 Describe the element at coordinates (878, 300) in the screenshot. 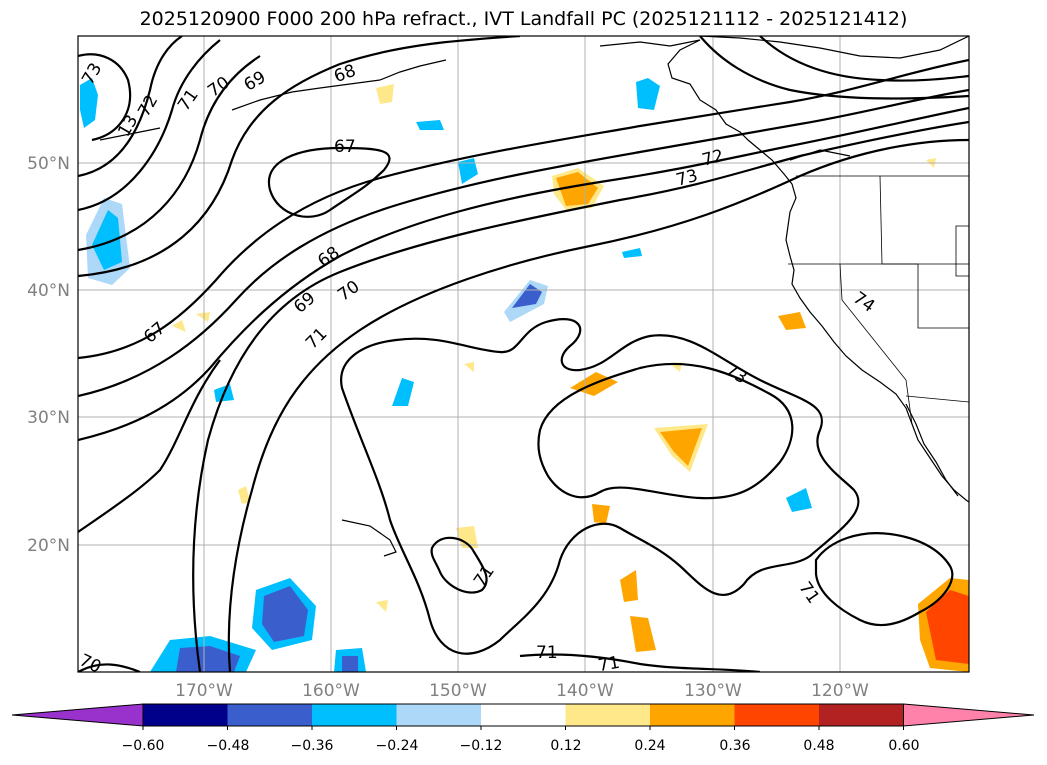

I see `political-borders` at that location.